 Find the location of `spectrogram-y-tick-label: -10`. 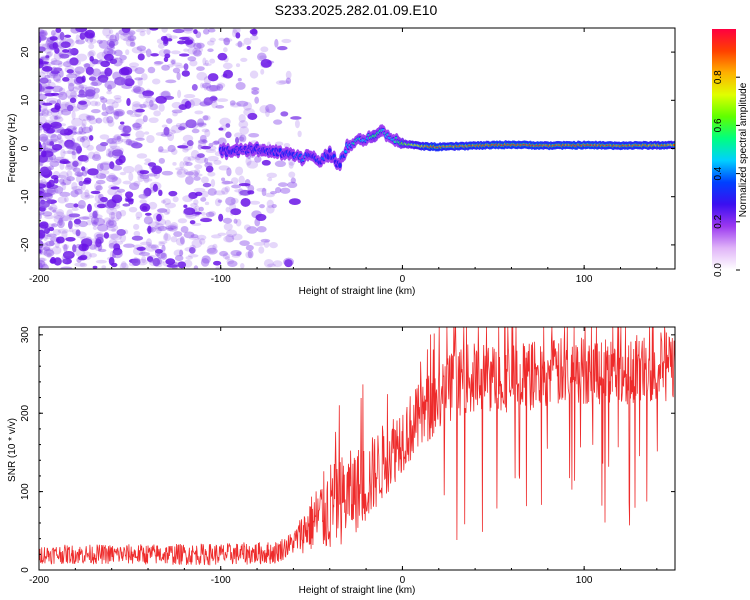

spectrogram-y-tick-label: -10 is located at coordinates (25, 196).